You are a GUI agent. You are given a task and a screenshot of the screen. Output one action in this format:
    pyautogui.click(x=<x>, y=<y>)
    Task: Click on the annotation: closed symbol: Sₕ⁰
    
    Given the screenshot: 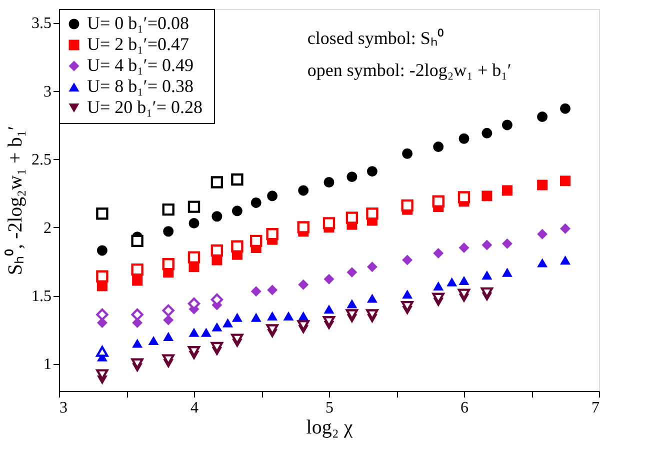 What is the action you would take?
    pyautogui.click(x=375, y=38)
    